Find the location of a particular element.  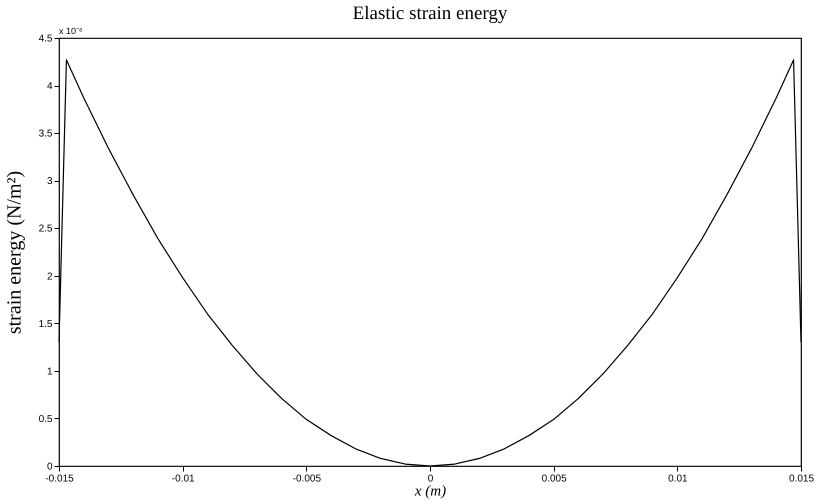

y-tick-label: 0 is located at coordinates (49, 467).